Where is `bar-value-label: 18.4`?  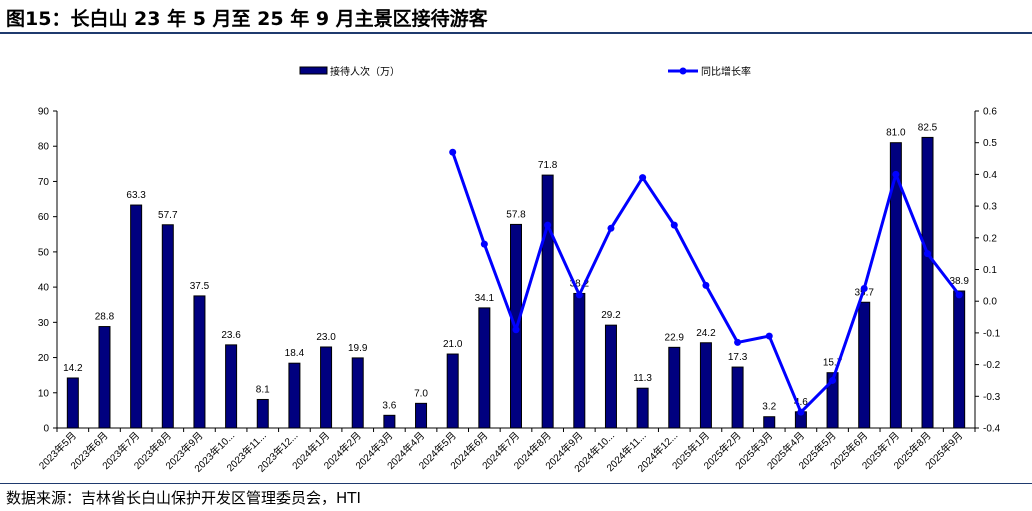 bar-value-label: 18.4 is located at coordinates (295, 353).